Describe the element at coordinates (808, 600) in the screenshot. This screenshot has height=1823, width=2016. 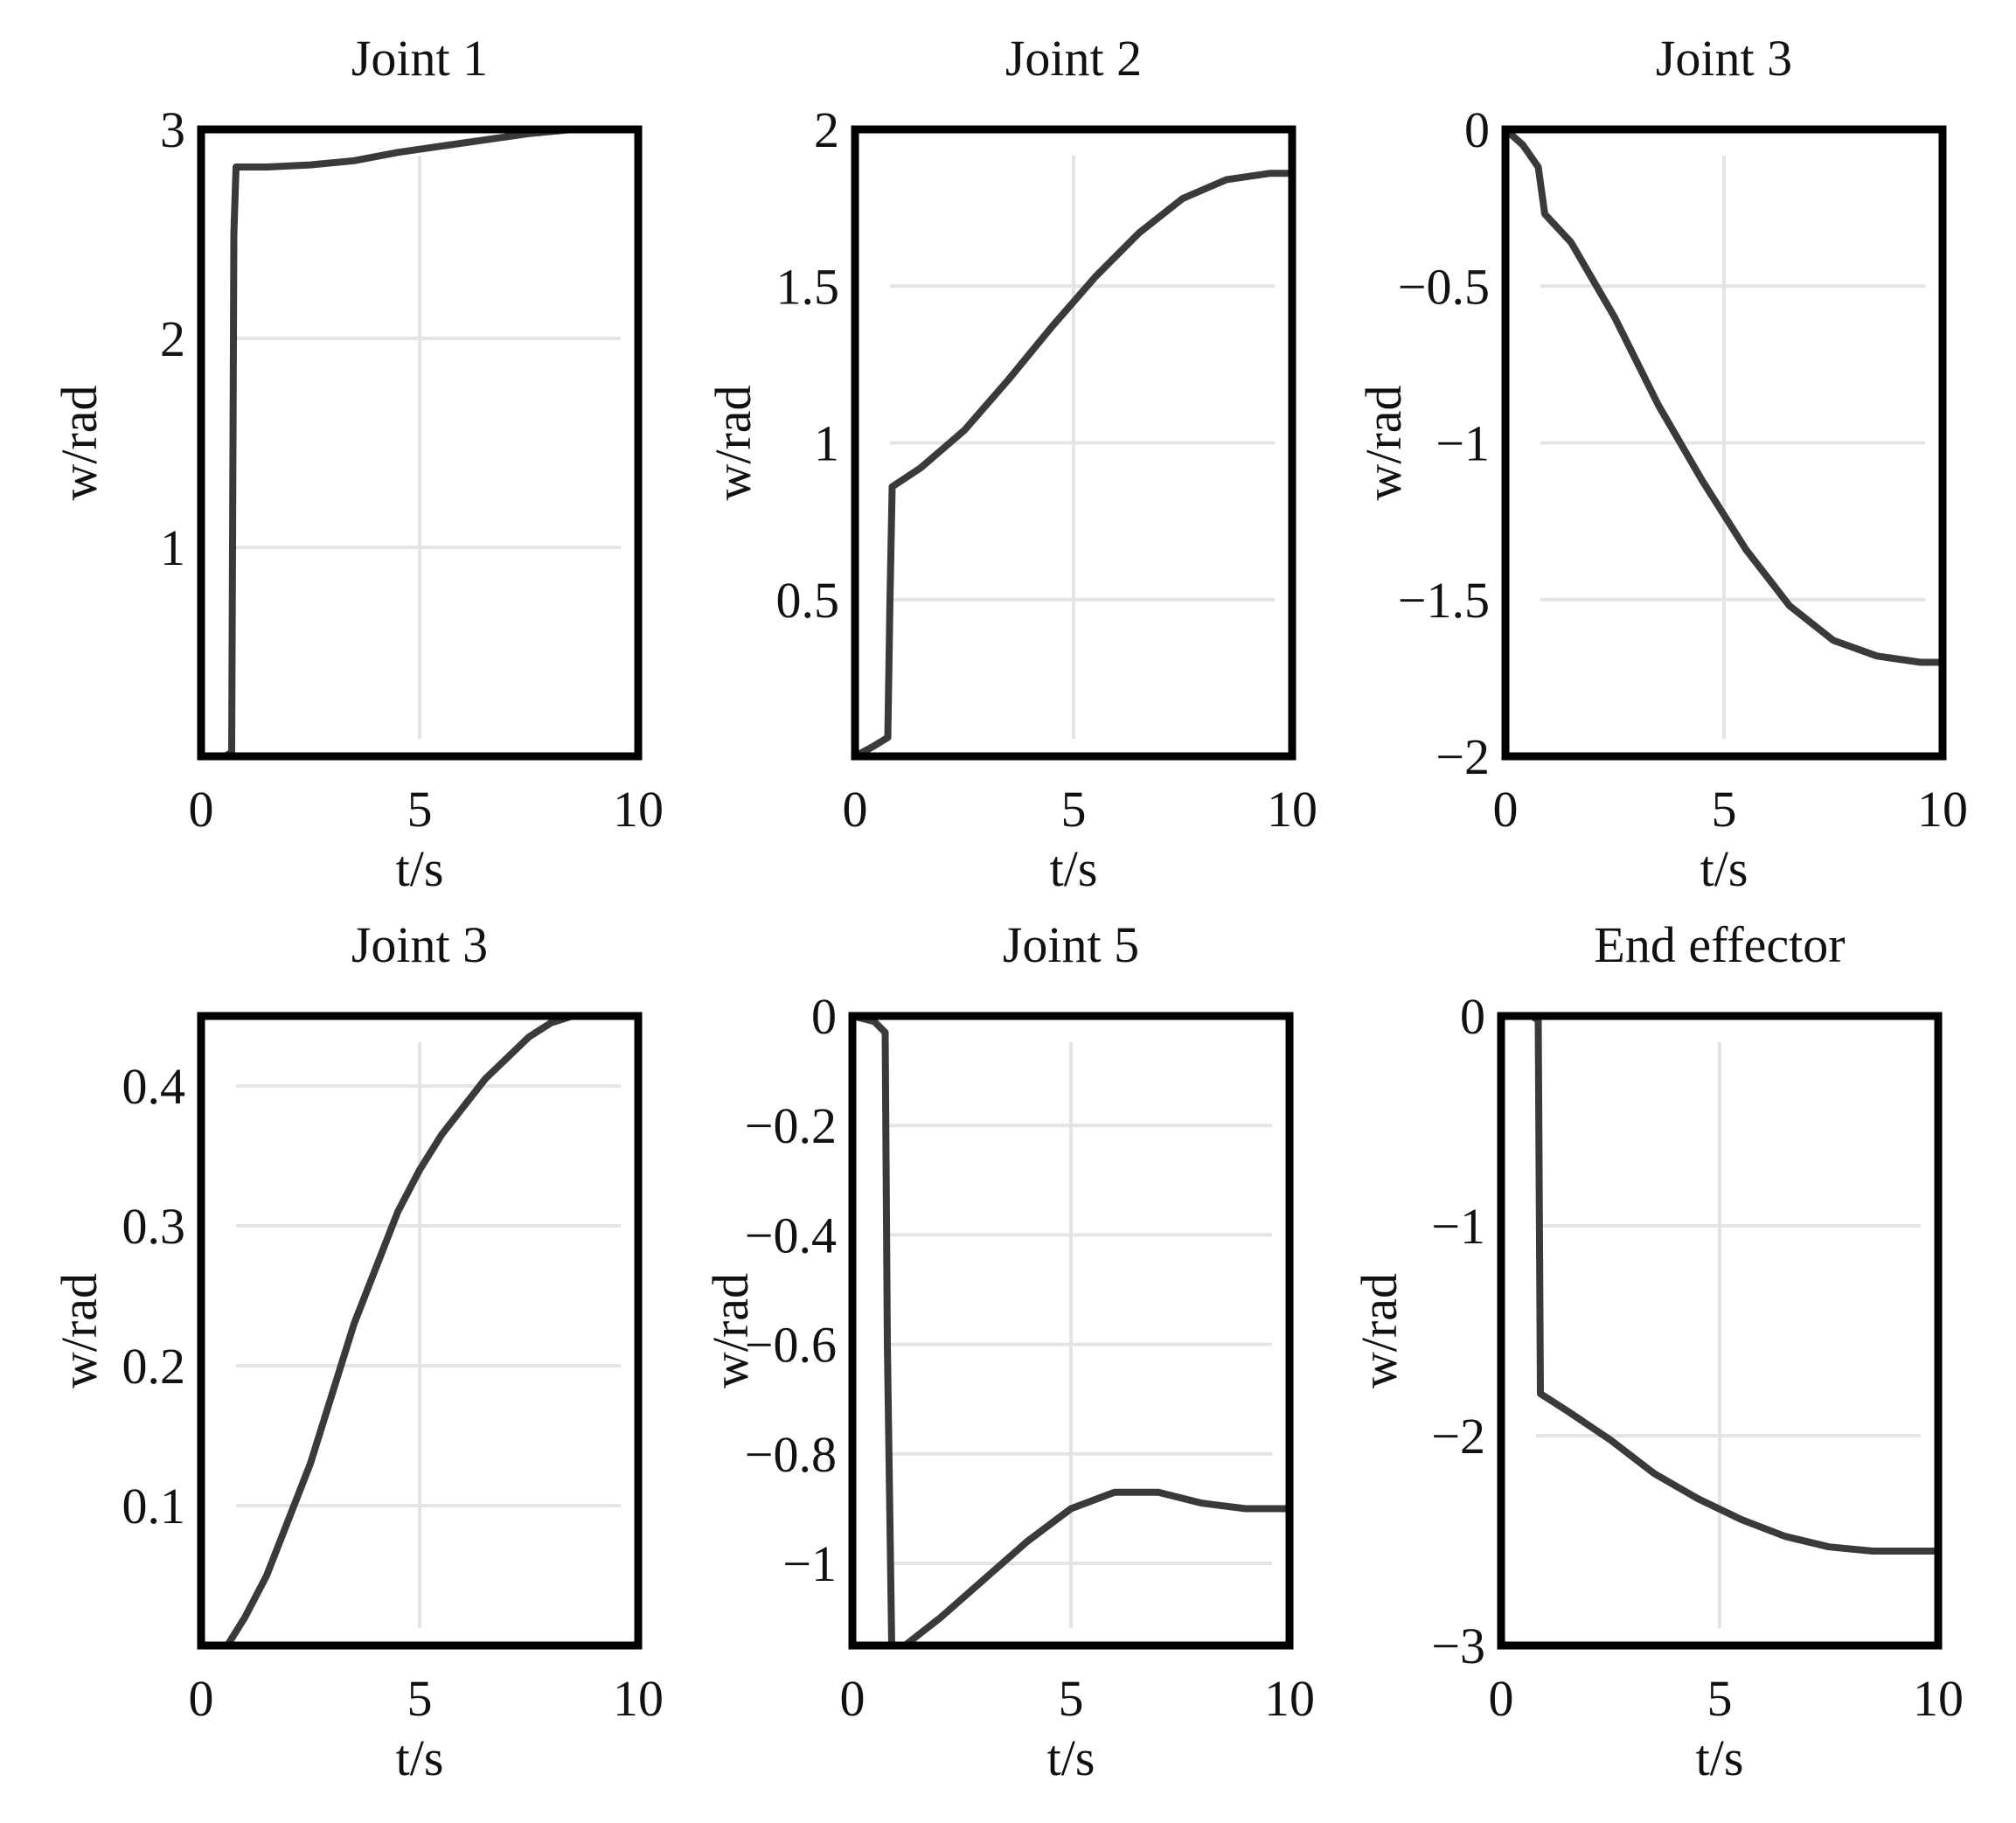
I see `y-tick-label: 0.5` at that location.